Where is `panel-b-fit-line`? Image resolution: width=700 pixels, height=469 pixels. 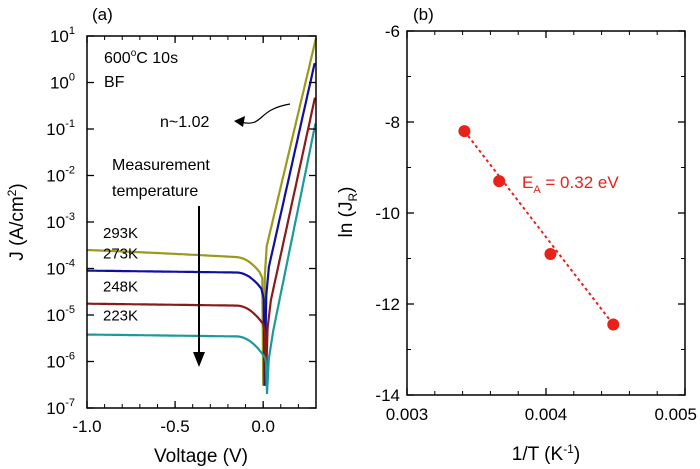 panel-b-fit-line is located at coordinates (539, 228).